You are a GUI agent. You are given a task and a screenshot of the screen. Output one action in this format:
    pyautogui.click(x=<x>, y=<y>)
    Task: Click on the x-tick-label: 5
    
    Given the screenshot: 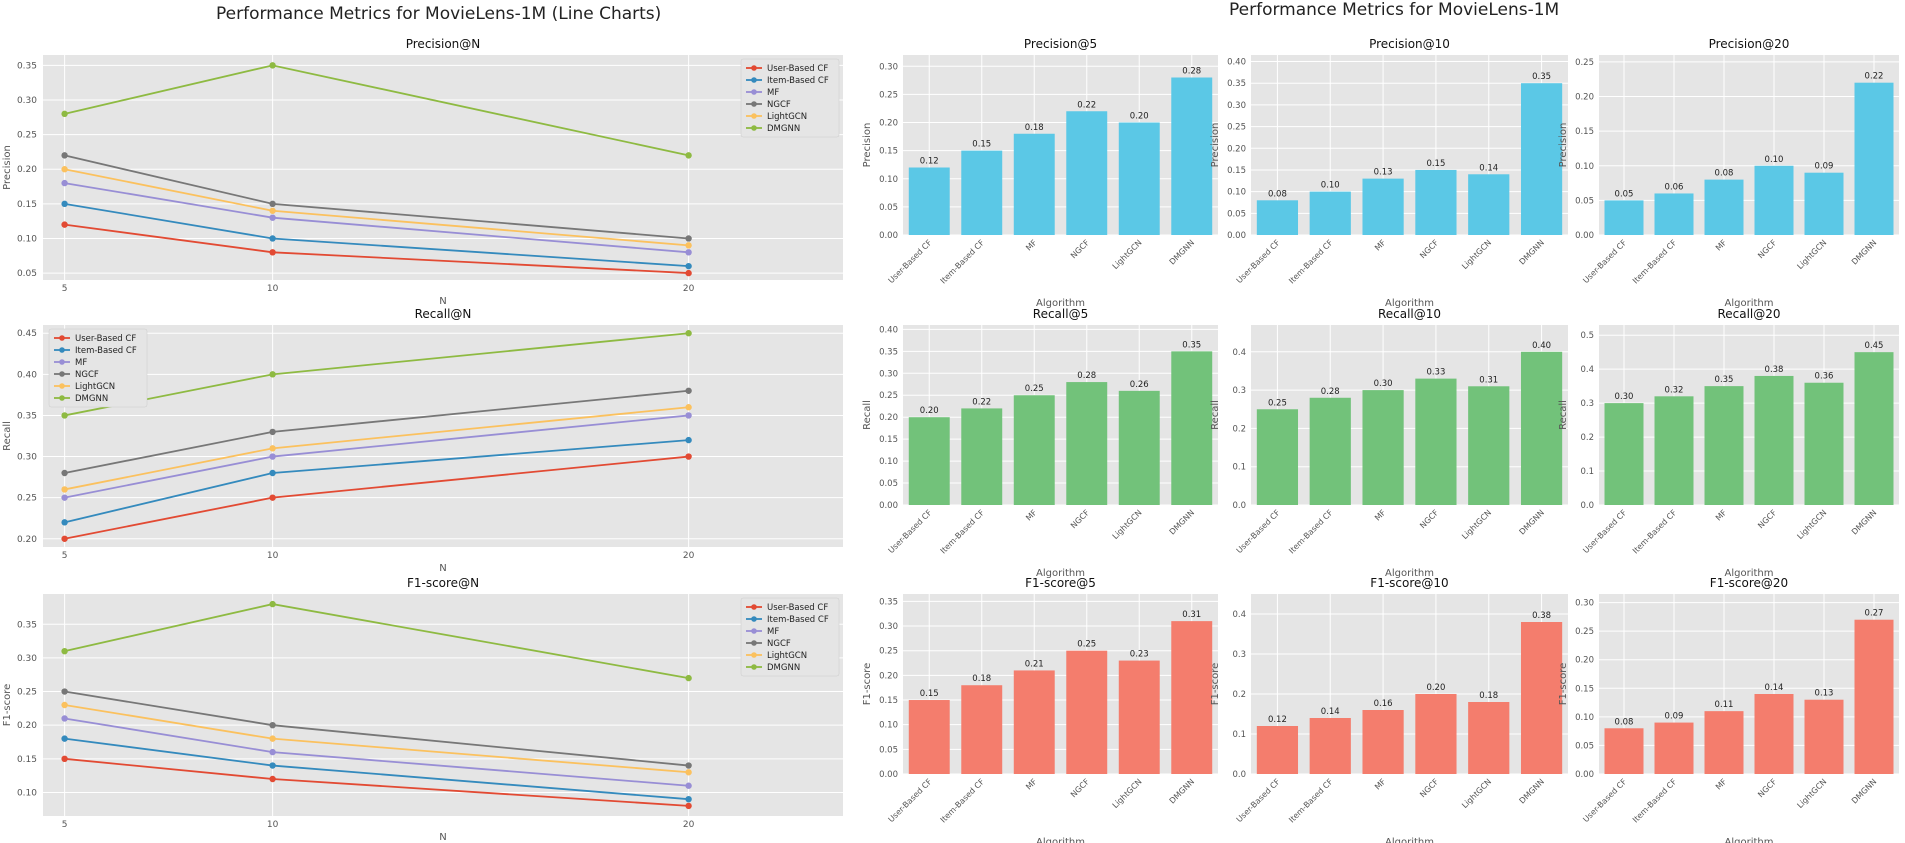 What is the action you would take?
    pyautogui.click(x=65, y=289)
    